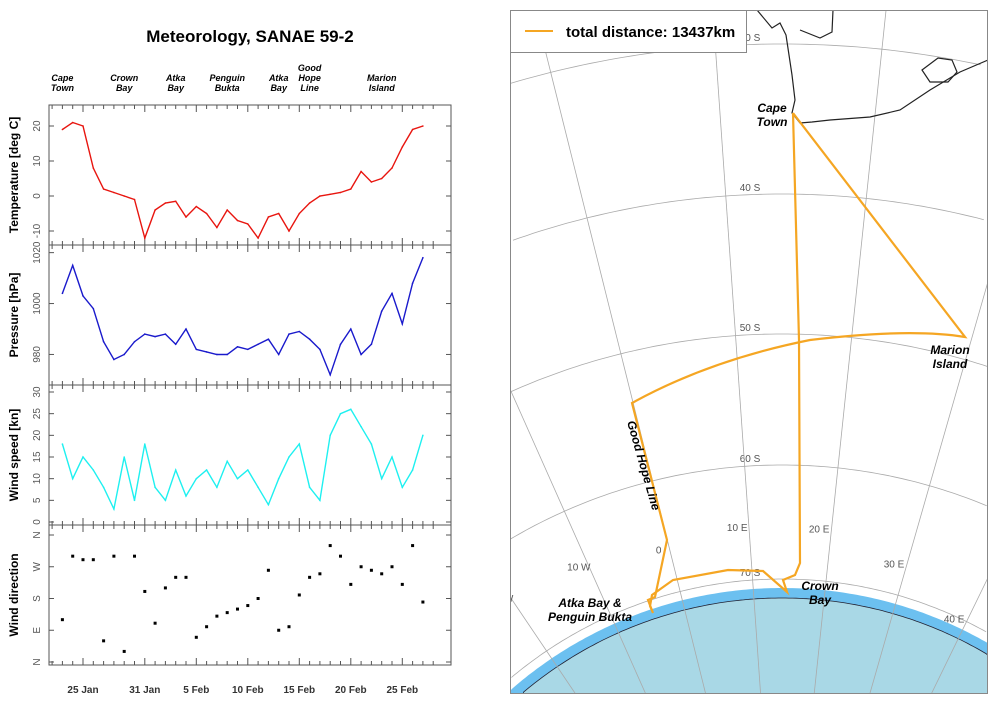 This screenshot has width=1000, height=706. Describe the element at coordinates (37, 252) in the screenshot. I see `y-tick-label: 1020` at that location.